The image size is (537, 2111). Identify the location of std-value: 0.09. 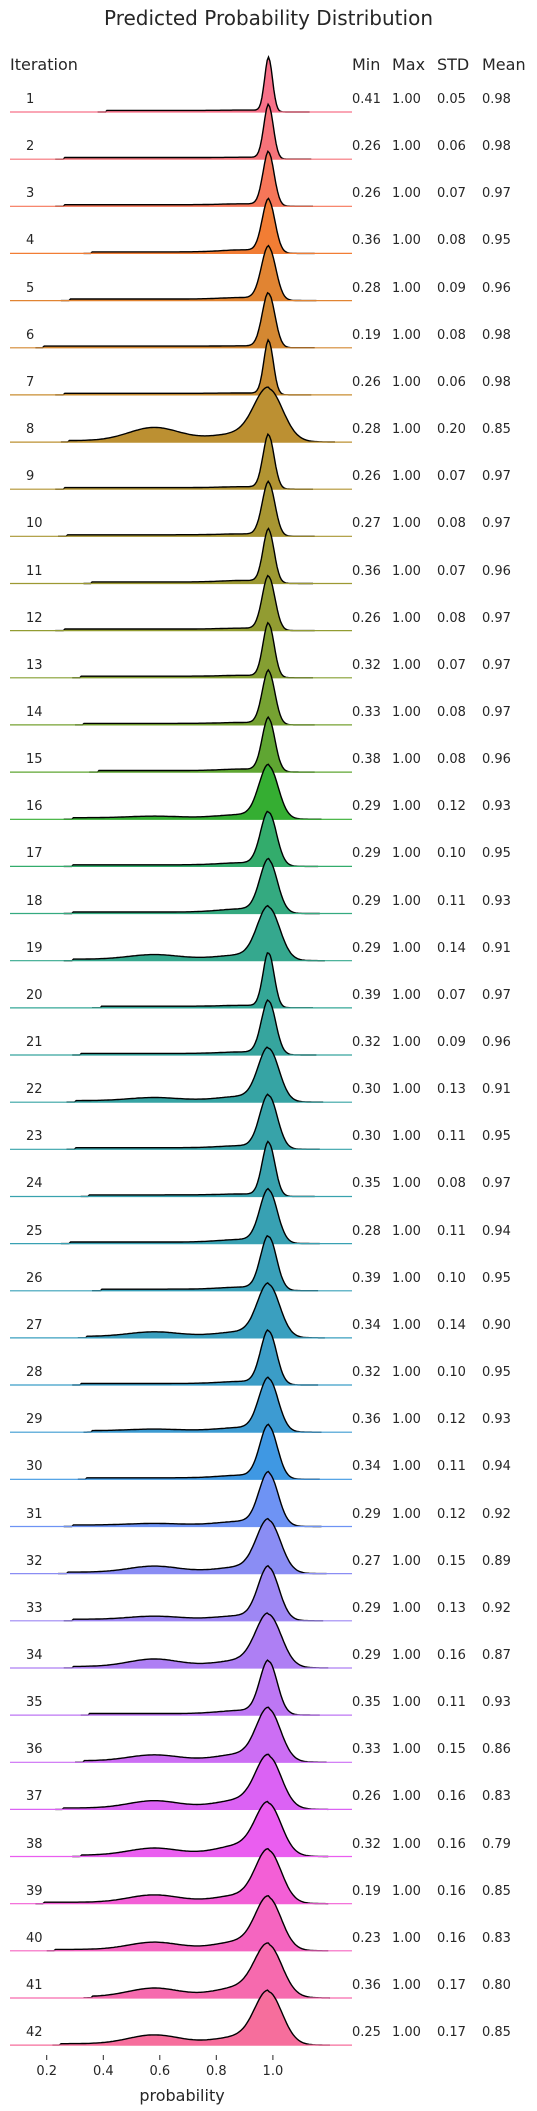
(451, 288).